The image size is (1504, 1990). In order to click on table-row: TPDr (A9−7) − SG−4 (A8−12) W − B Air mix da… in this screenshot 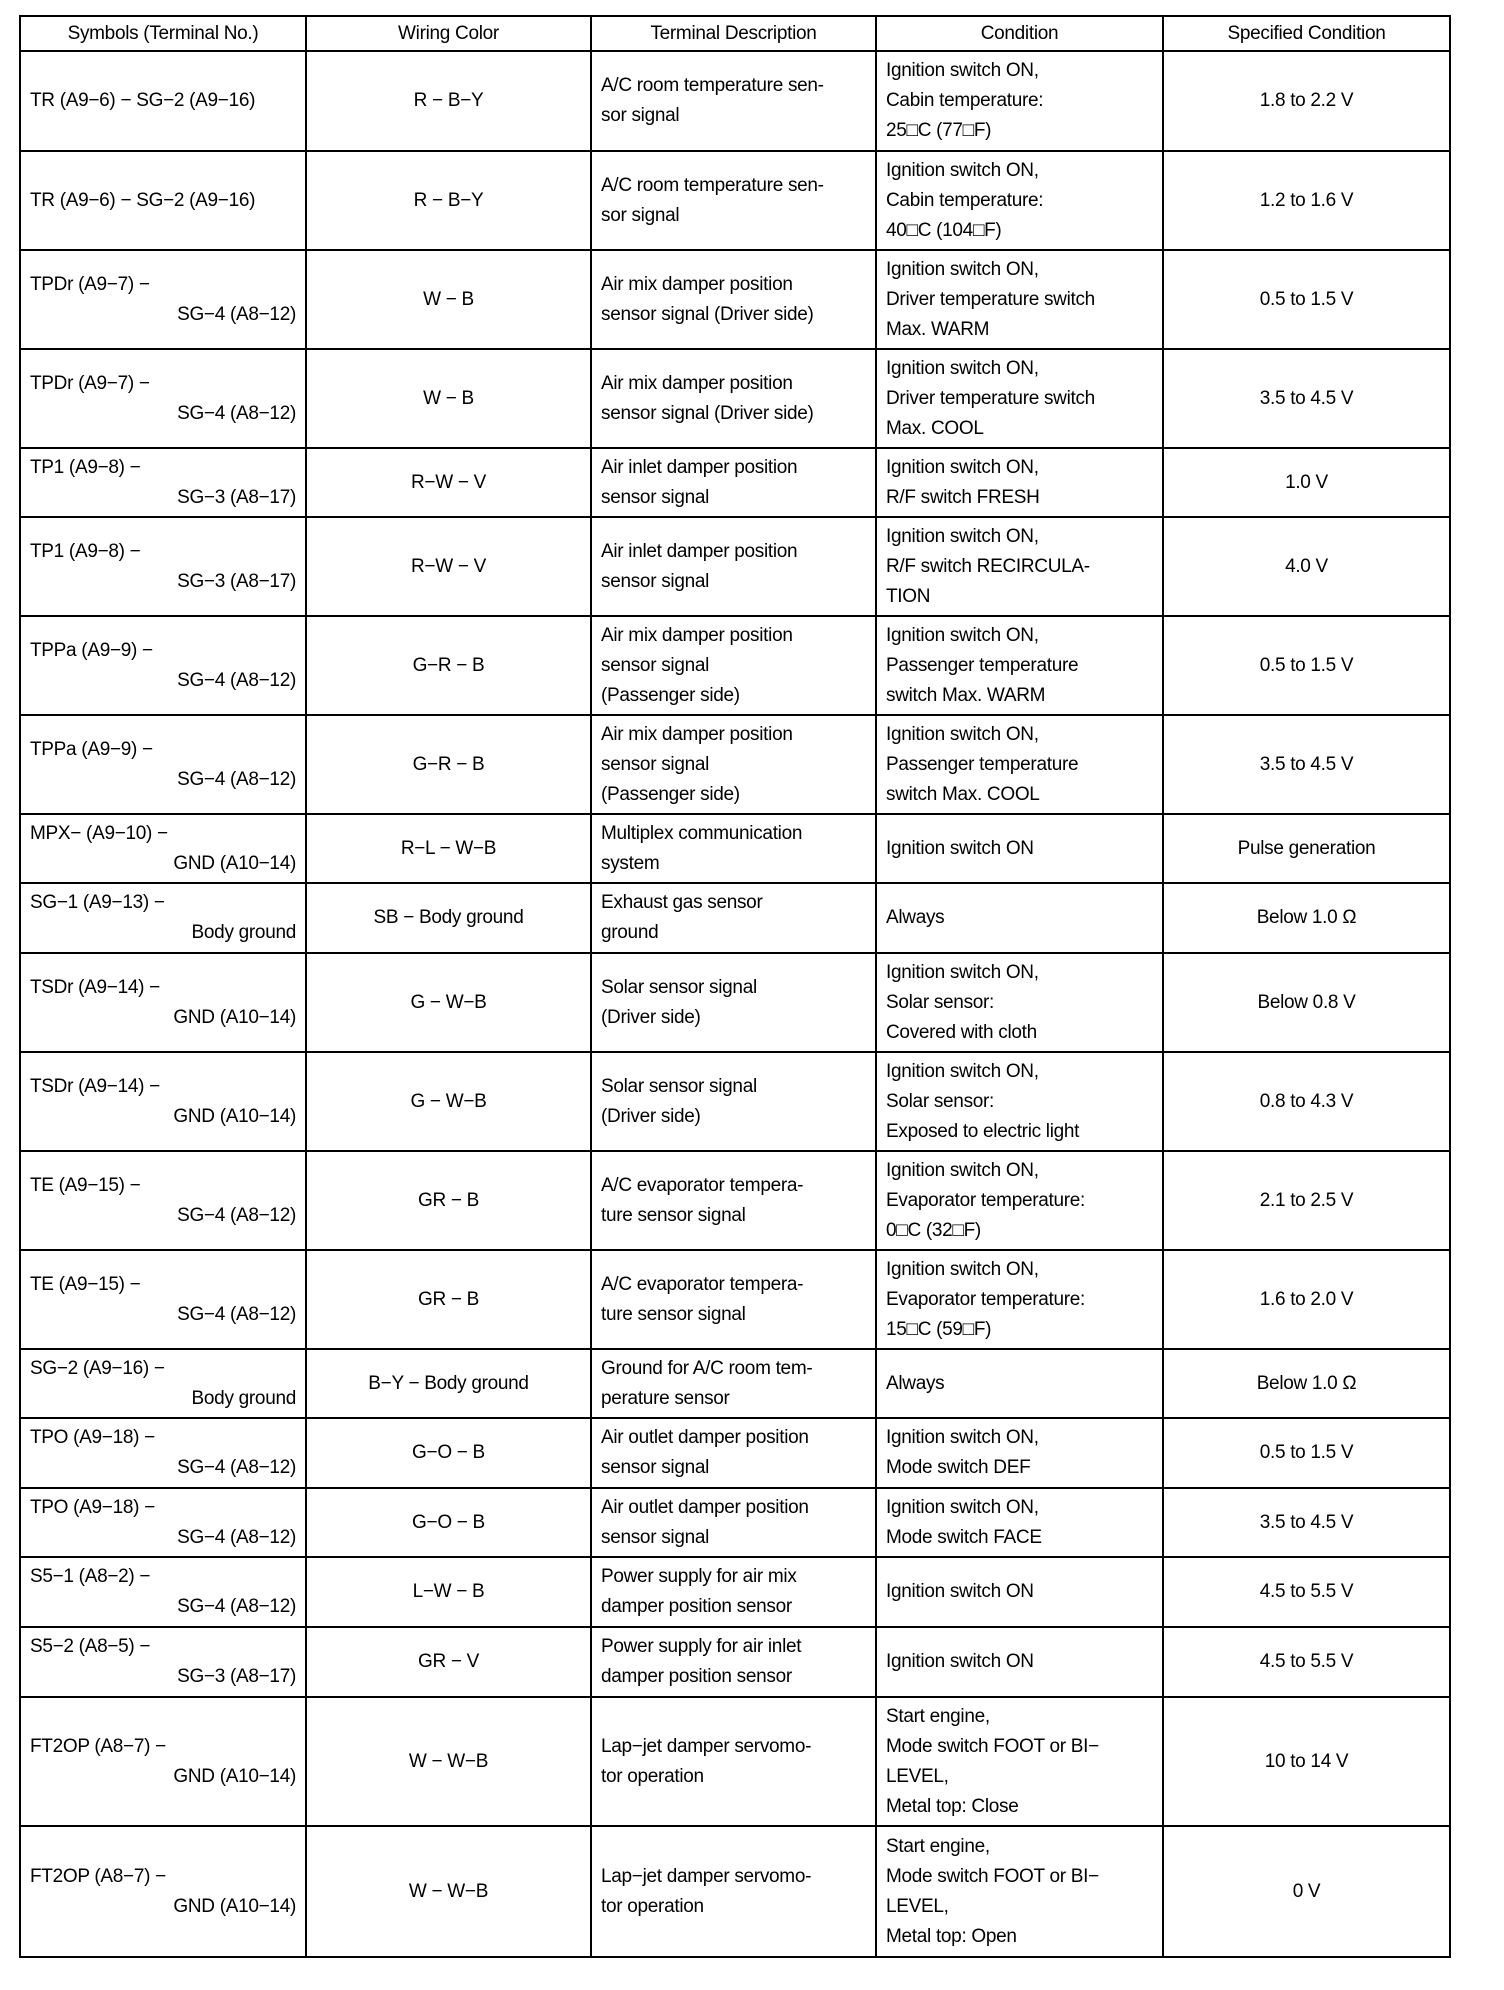, I will do `click(735, 299)`.